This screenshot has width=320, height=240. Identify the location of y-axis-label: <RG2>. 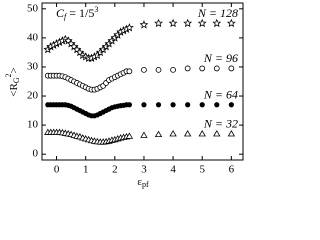
(12, 82).